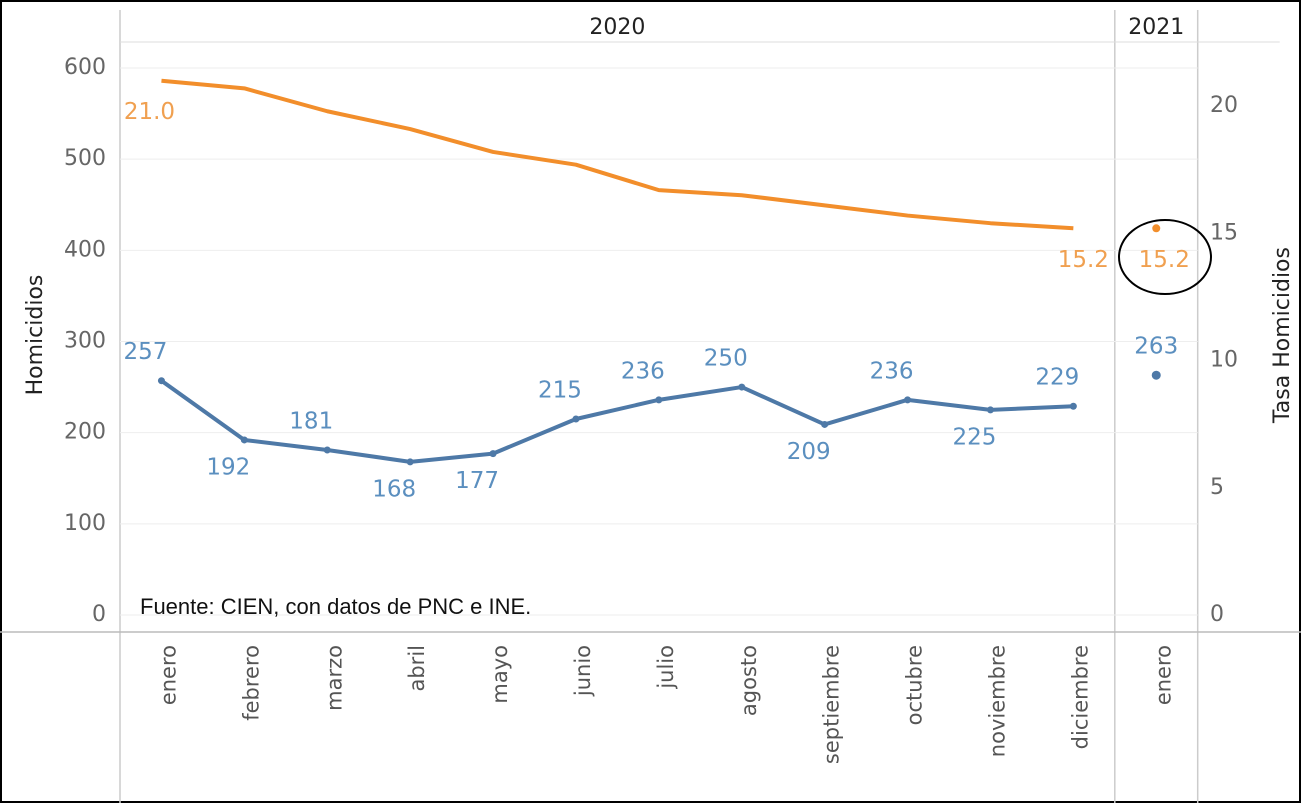  Describe the element at coordinates (1217, 614) in the screenshot. I see `y2-tick-label: 0` at that location.